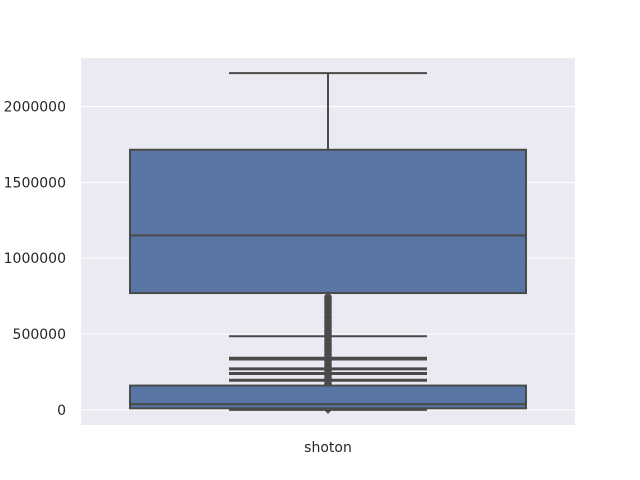  What do you see at coordinates (61, 411) in the screenshot?
I see `y-tick-label: 0` at bounding box center [61, 411].